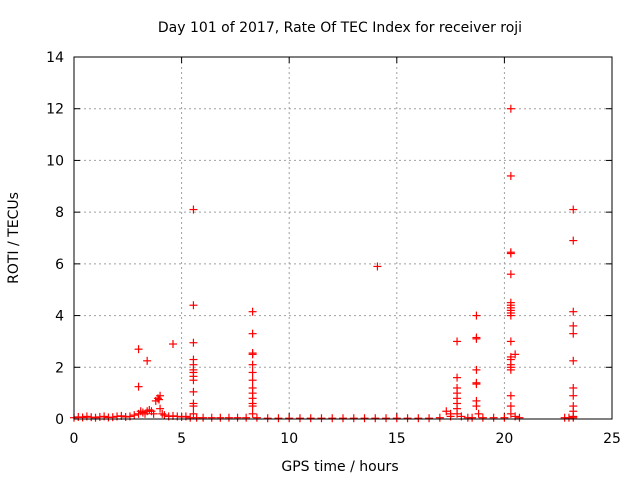 Image resolution: width=640 pixels, height=480 pixels. What do you see at coordinates (612, 439) in the screenshot?
I see `x-tick-label: 25` at bounding box center [612, 439].